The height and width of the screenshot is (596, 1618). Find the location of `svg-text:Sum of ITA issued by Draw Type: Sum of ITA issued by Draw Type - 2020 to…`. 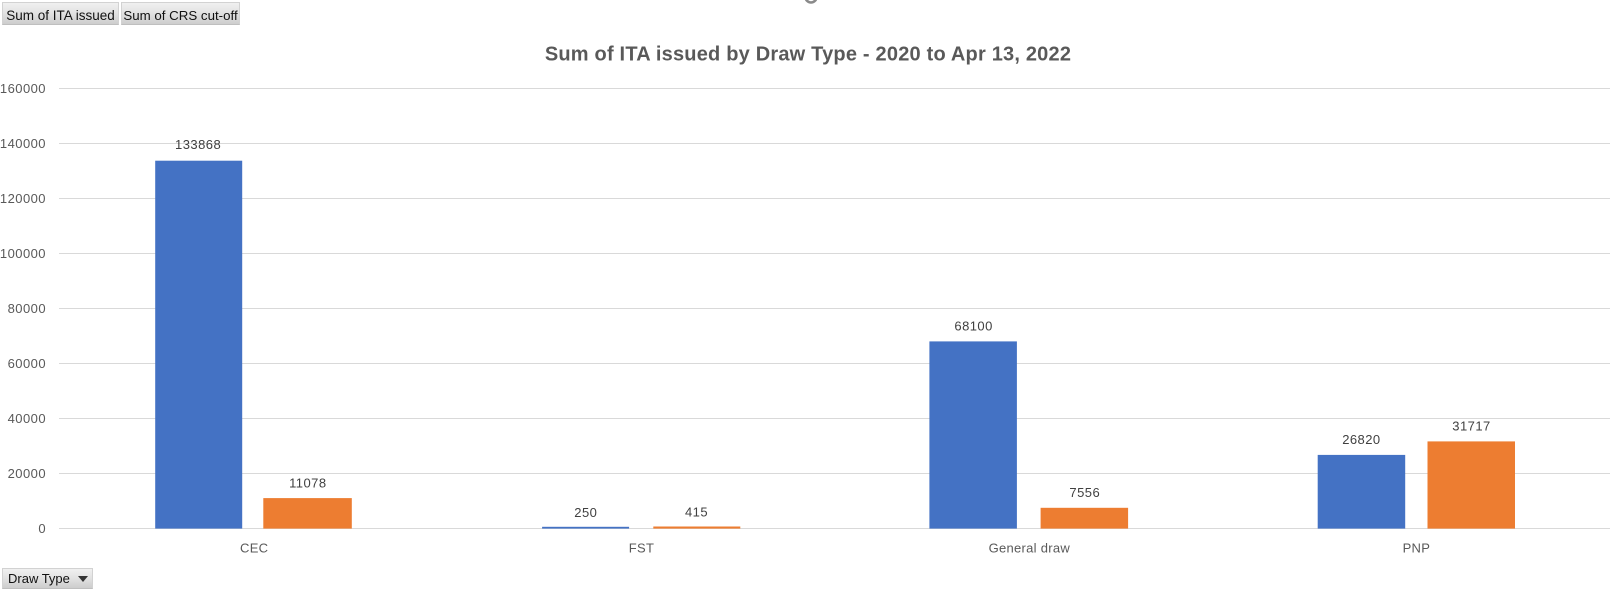

svg-text:Sum of ITA issued by Draw Type: Sum of ITA issued by Draw Type - 2020 to… is located at coordinates (808, 55).